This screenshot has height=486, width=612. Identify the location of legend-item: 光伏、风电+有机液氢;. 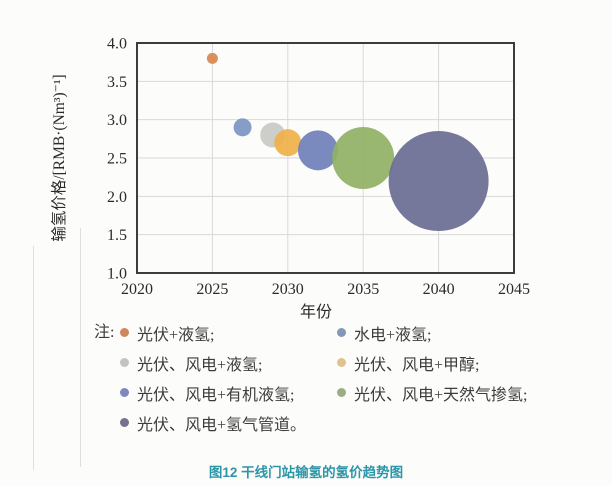
(207, 393).